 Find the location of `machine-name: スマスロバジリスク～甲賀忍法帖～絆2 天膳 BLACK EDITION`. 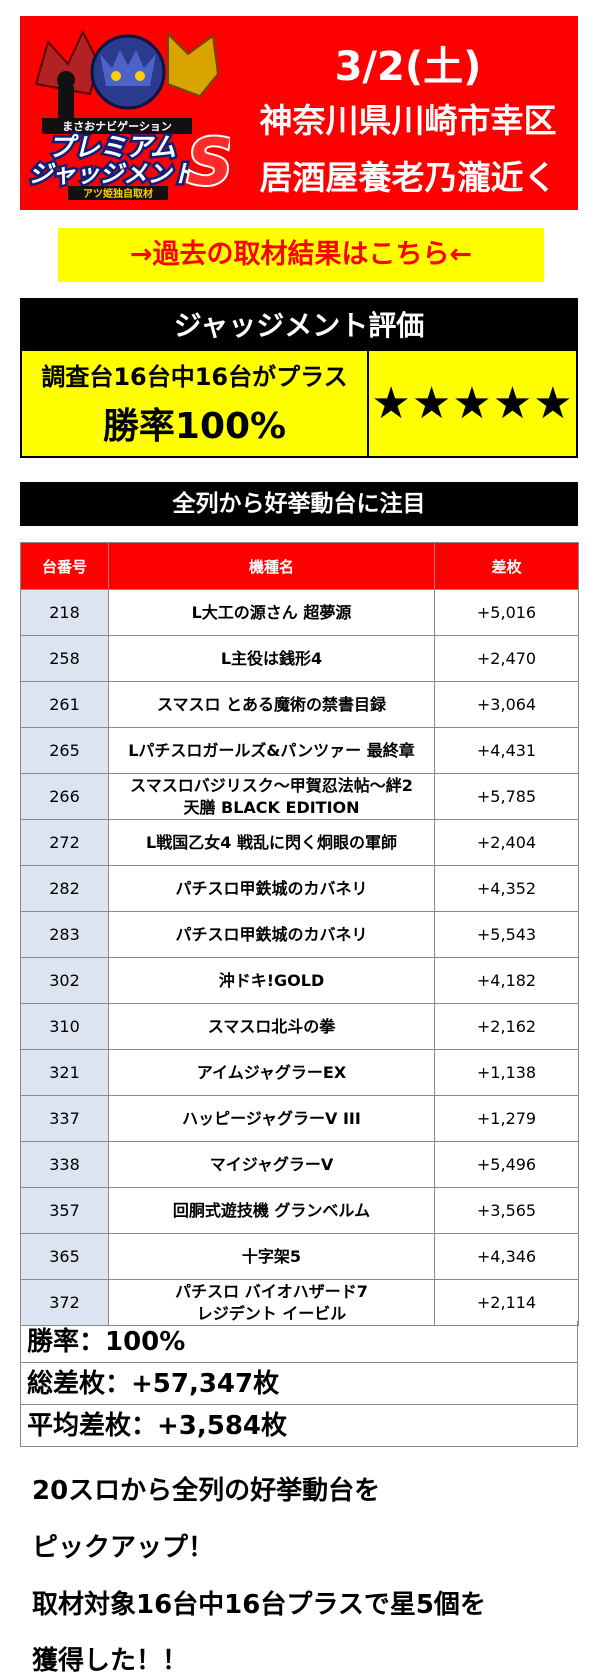

machine-name: スマスロバジリスク～甲賀忍法帖～絆2 天膳 BLACK EDITION is located at coordinates (271, 796).